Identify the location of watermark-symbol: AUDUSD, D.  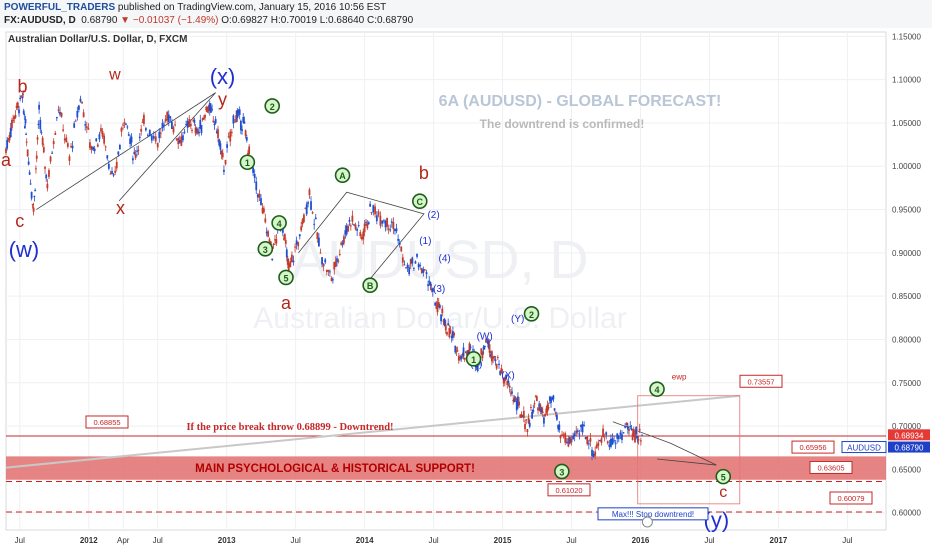
(439, 260).